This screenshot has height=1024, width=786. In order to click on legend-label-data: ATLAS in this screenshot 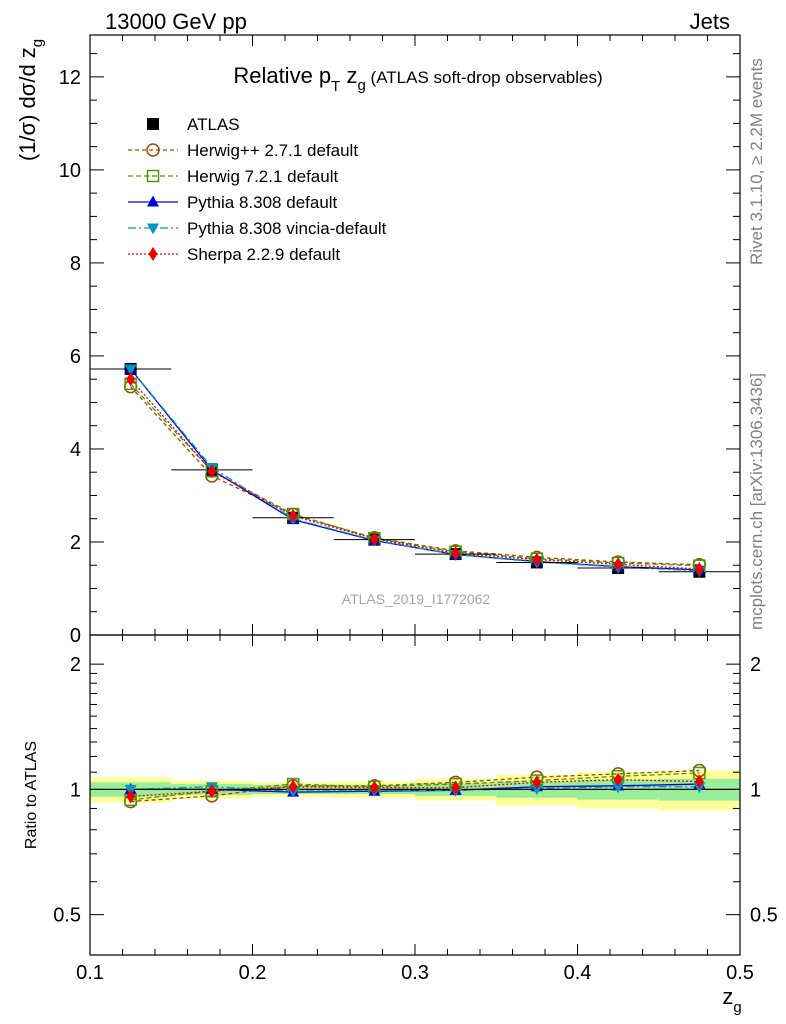, I will do `click(213, 124)`.